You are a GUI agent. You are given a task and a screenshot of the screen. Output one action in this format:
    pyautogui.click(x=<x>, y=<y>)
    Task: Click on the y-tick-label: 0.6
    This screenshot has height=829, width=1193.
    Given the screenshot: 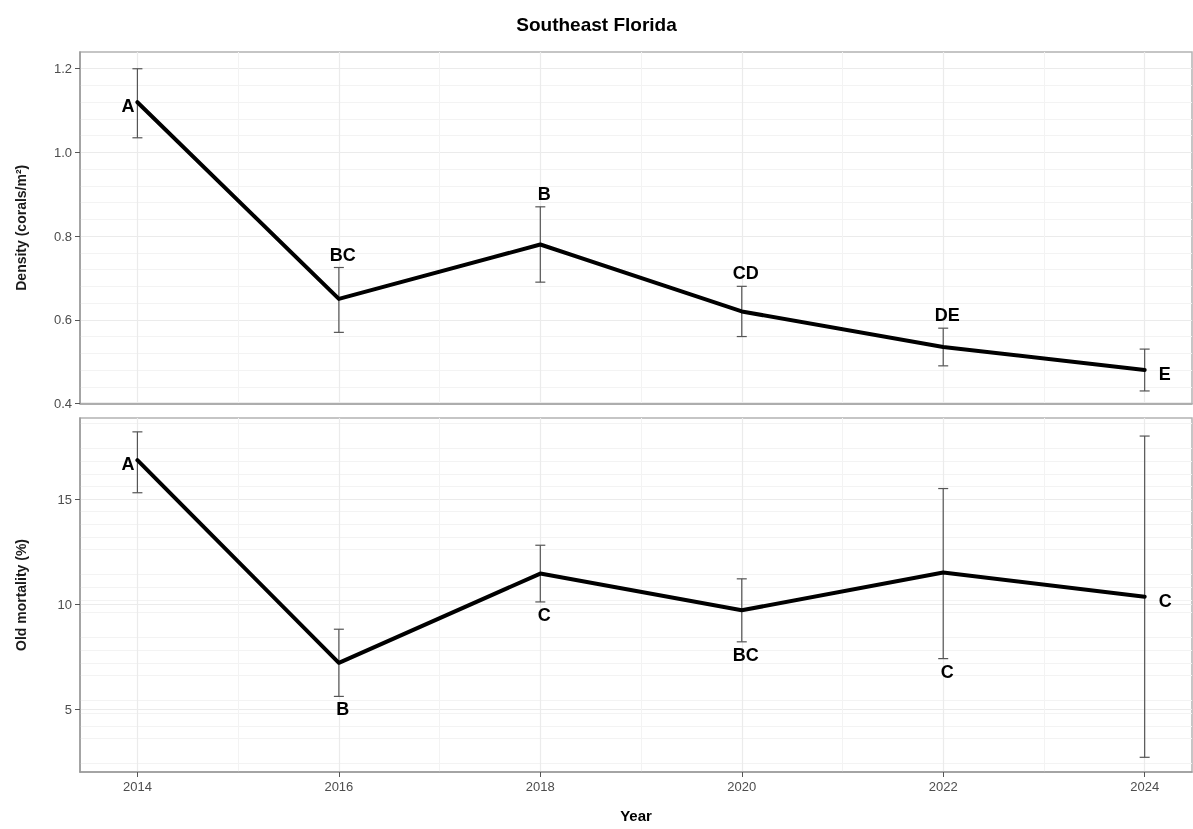 What is the action you would take?
    pyautogui.click(x=62, y=320)
    